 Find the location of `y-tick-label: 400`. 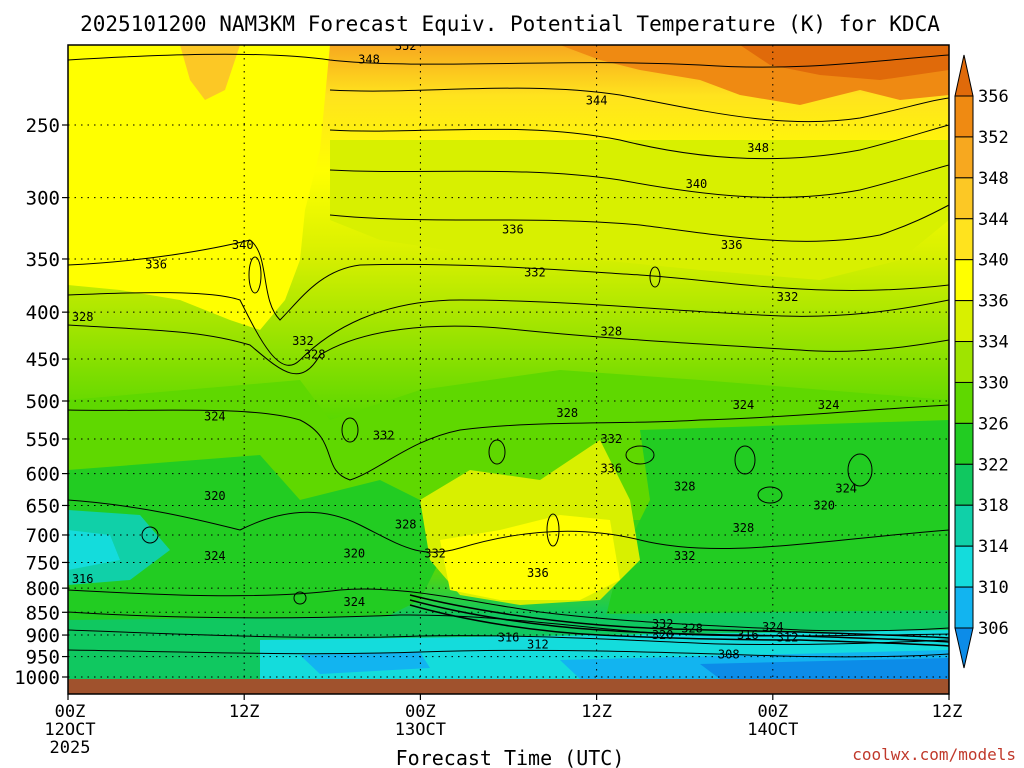

y-tick-label: 400 is located at coordinates (43, 313).